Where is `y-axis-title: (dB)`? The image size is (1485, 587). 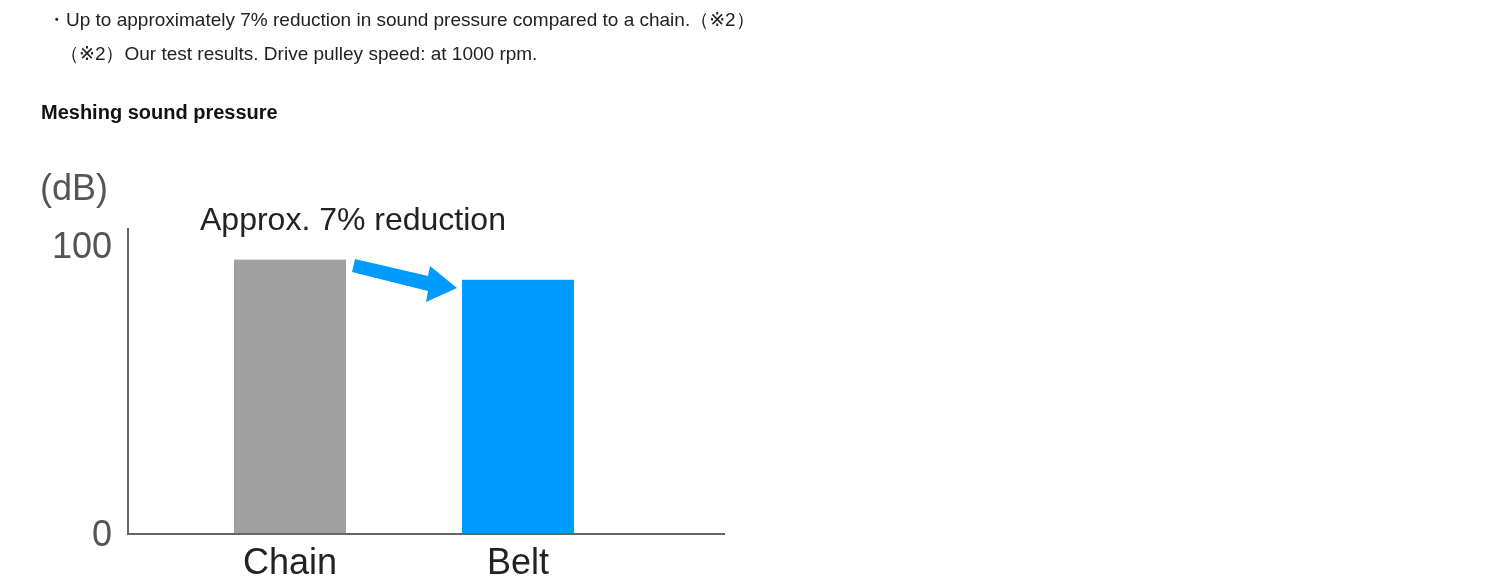 y-axis-title: (dB) is located at coordinates (74, 187).